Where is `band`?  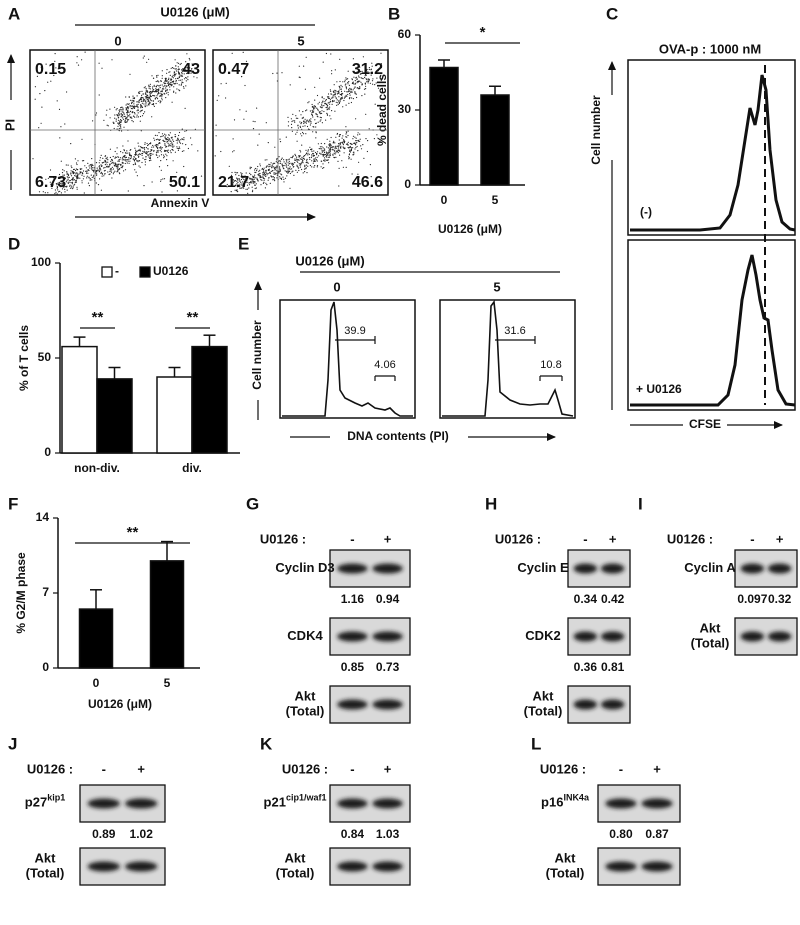 band is located at coordinates (585, 636).